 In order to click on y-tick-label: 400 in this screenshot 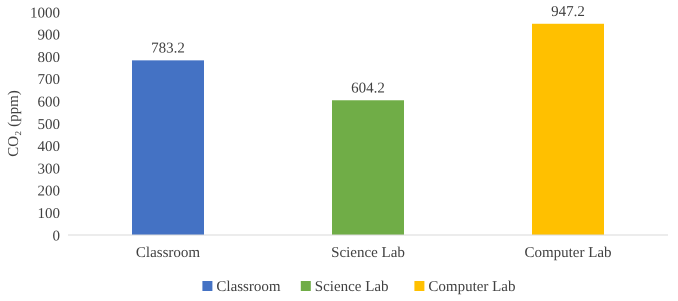, I will do `click(49, 147)`.